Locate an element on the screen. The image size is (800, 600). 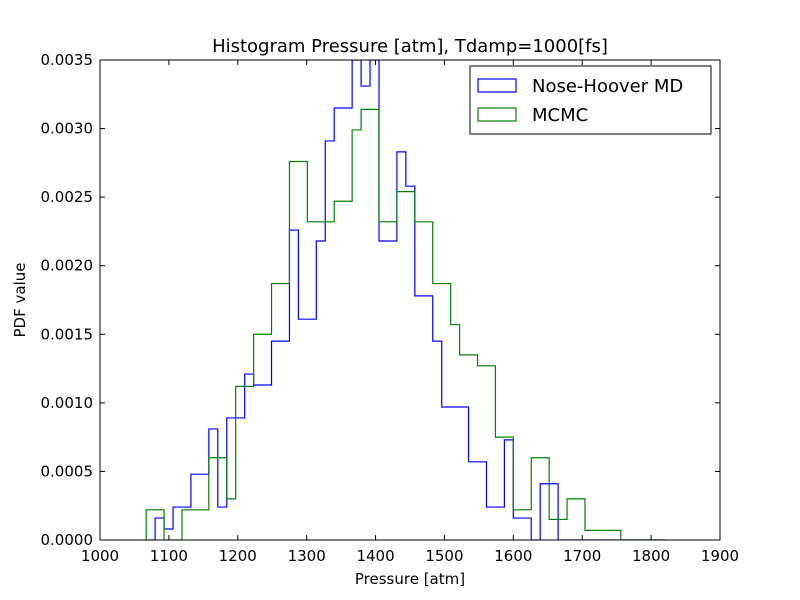
legend-label-mcmc: MCMC is located at coordinates (560, 115).